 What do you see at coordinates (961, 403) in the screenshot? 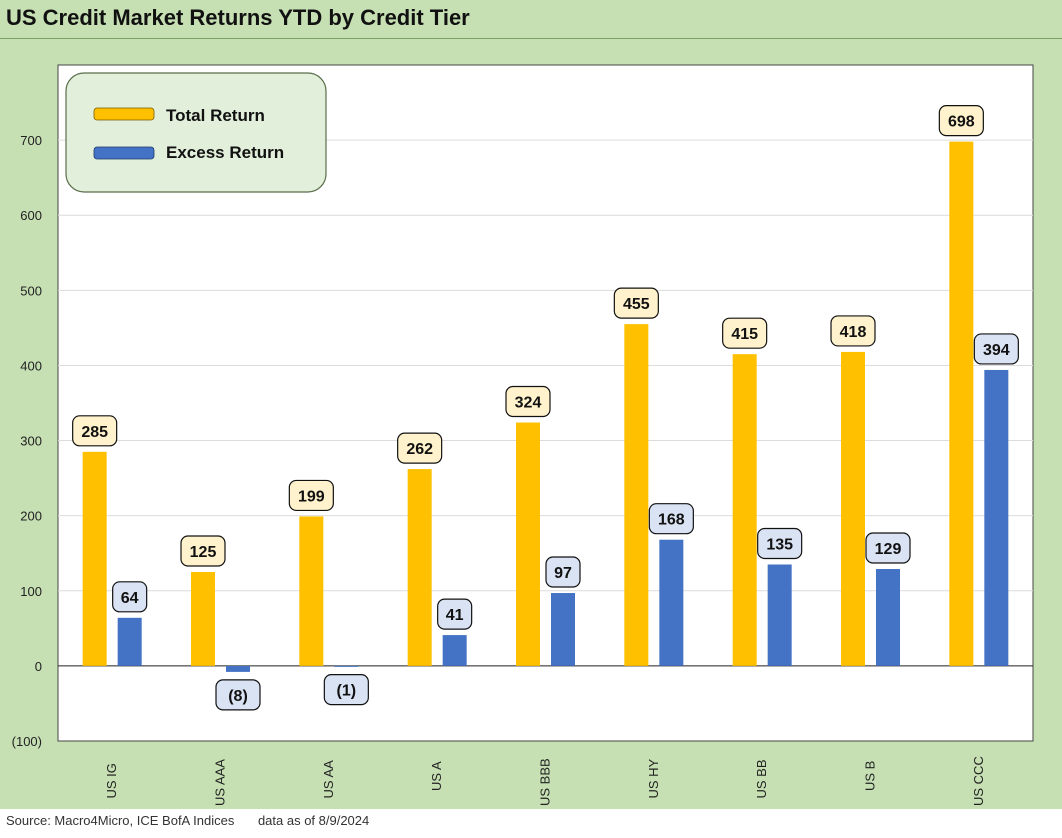
I see `total-return-bar-us-ccc` at bounding box center [961, 403].